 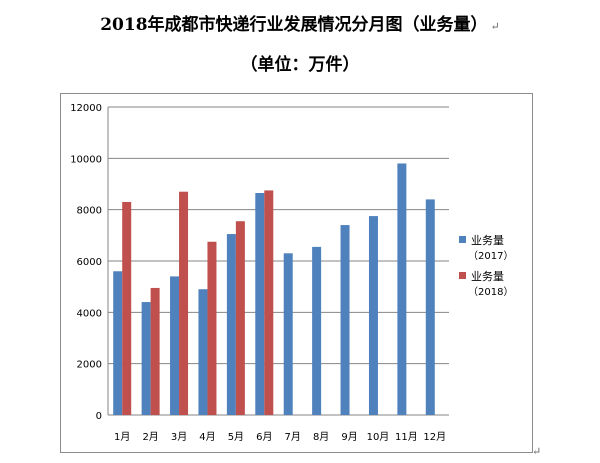 What do you see at coordinates (406, 437) in the screenshot?
I see `x-tick-label: 11月` at bounding box center [406, 437].